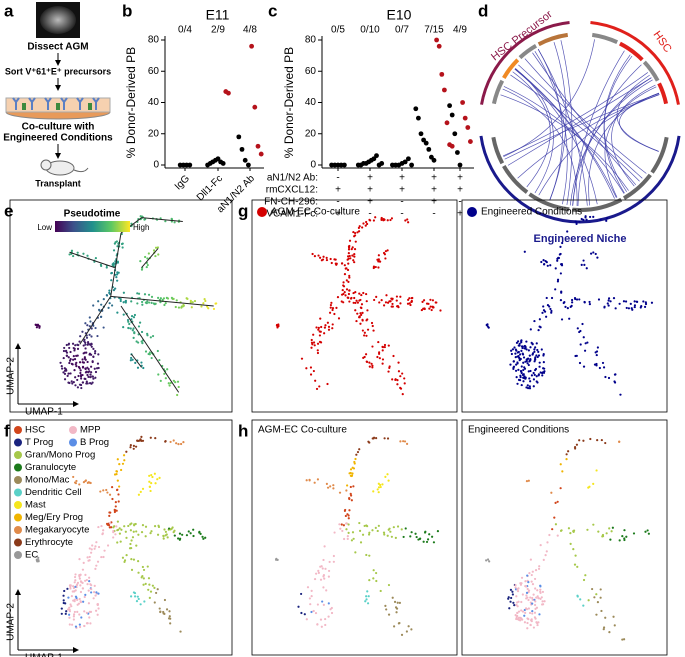  I want to click on y-tick-label: 60, so click(154, 71).